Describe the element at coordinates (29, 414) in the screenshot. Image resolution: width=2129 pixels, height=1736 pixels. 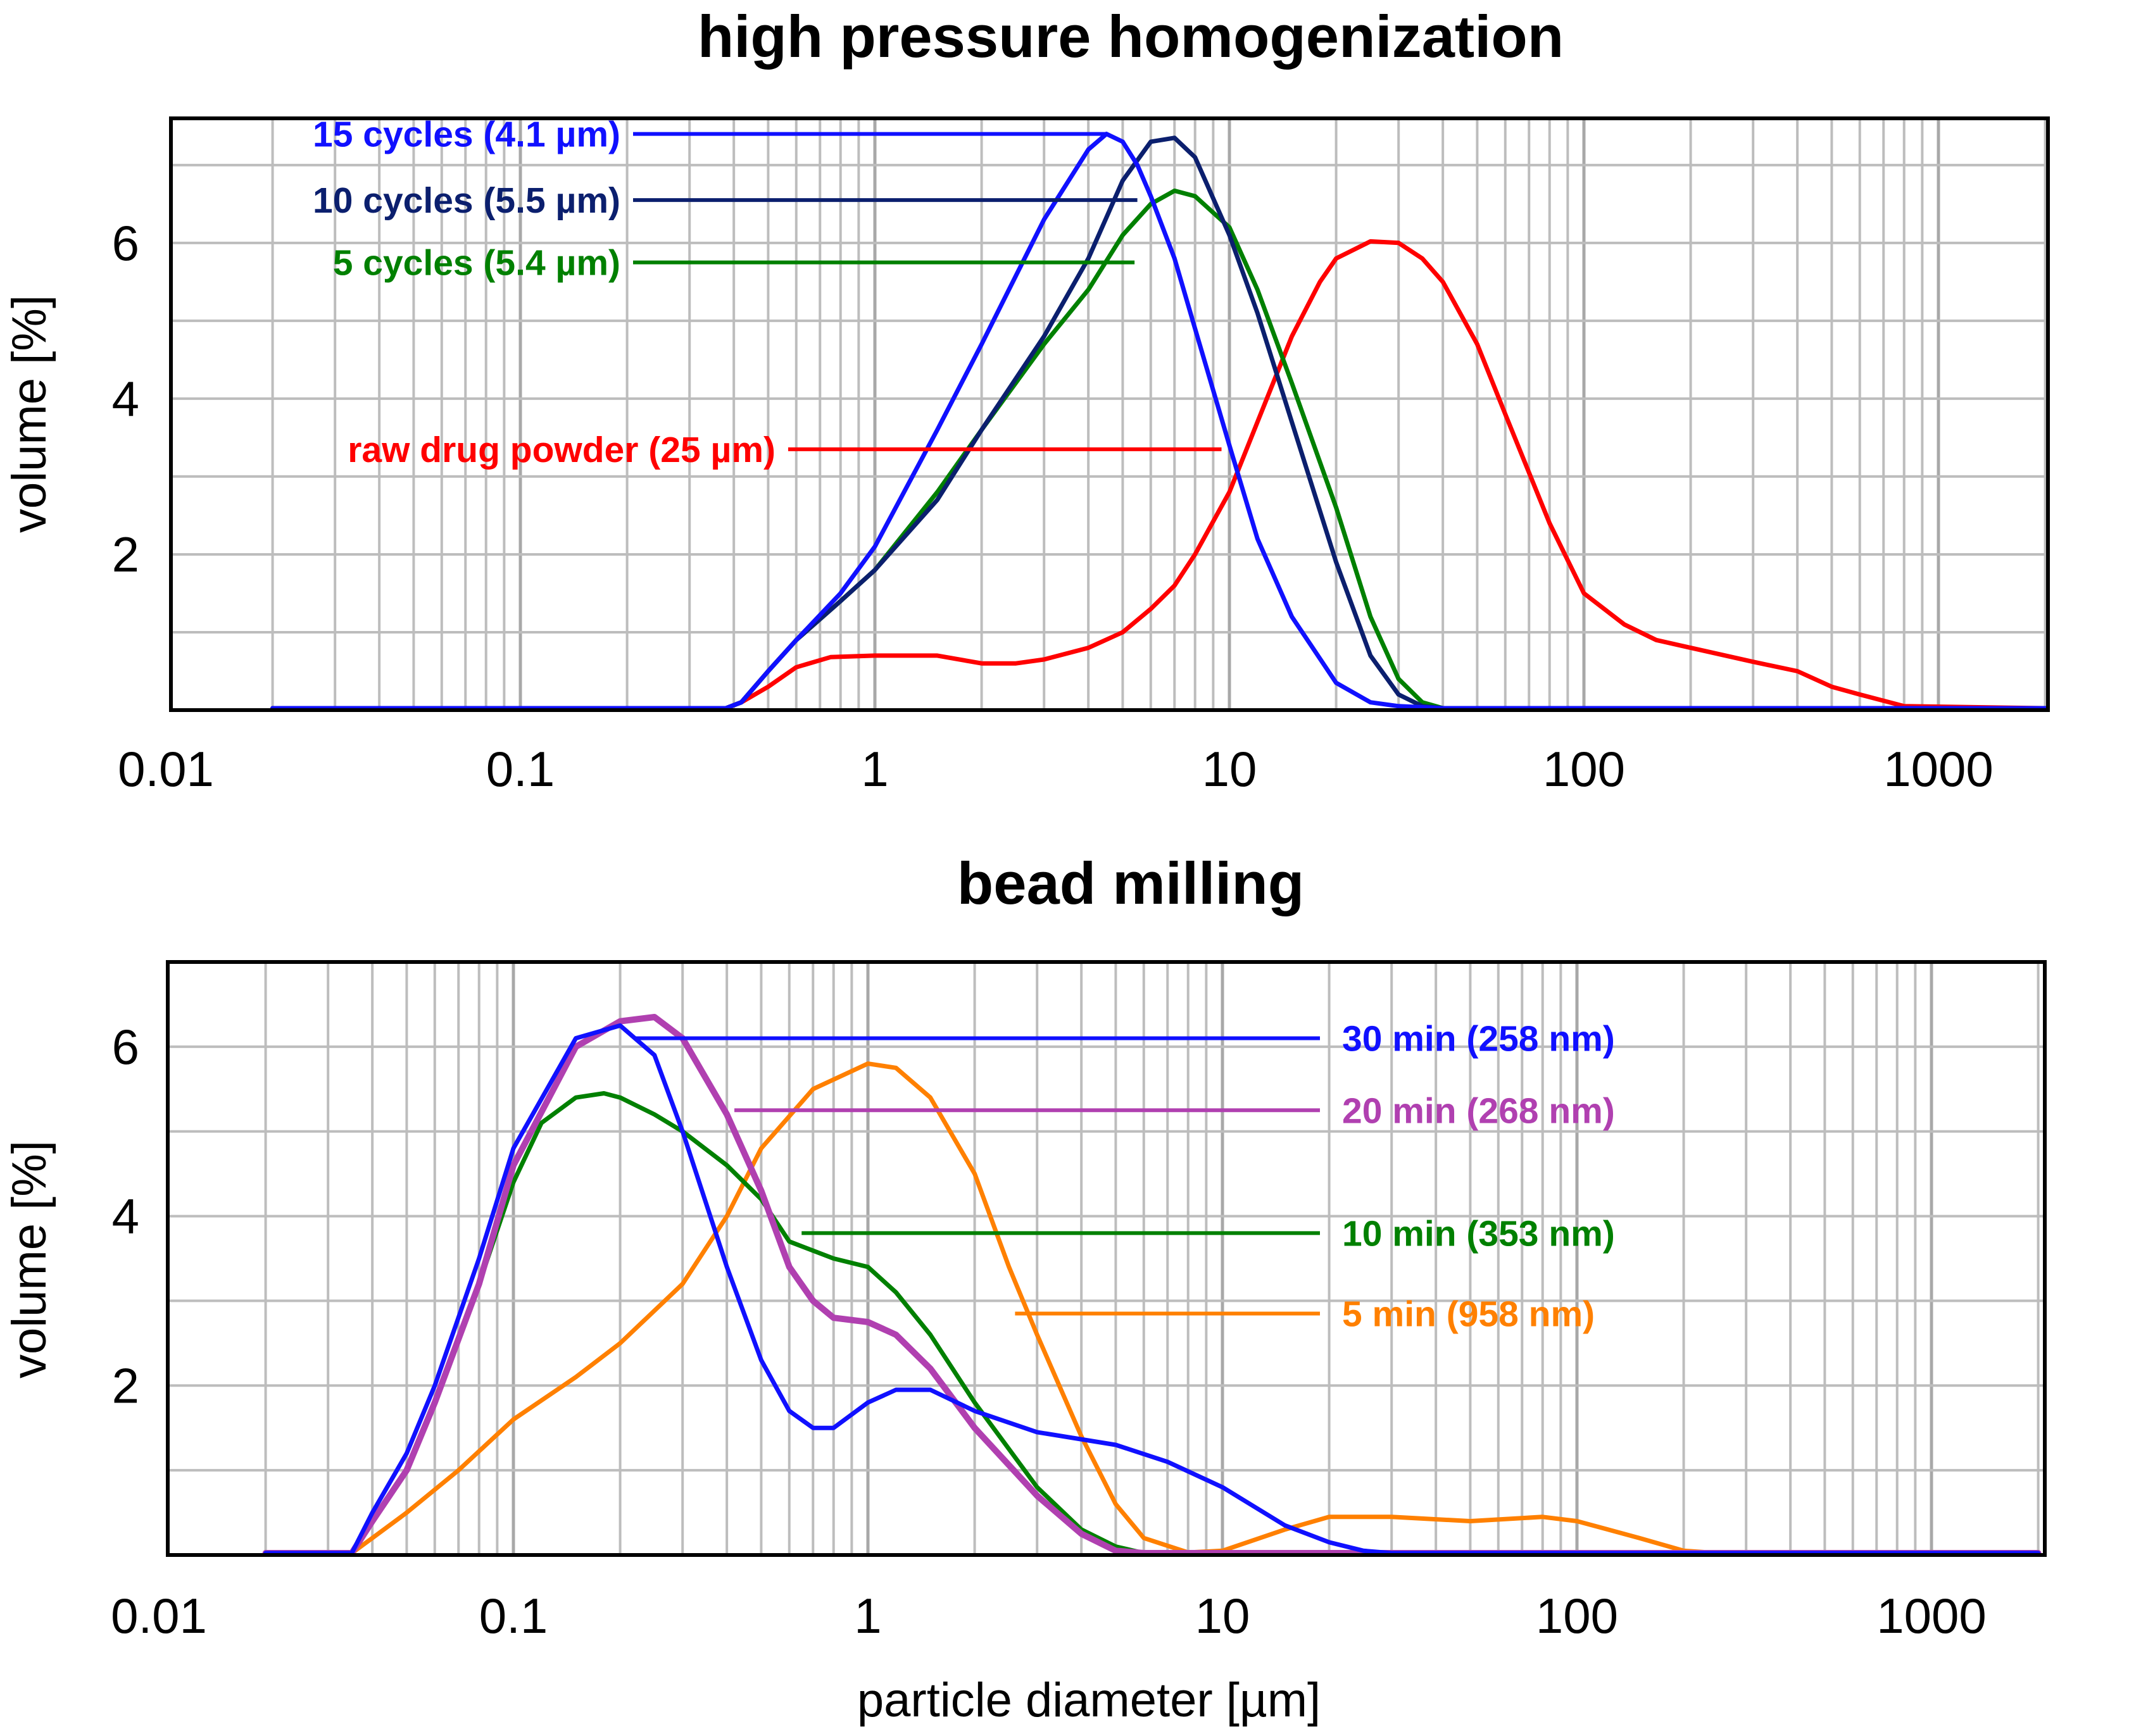
I see `chart-hph-y-axis-label: volume [%]` at that location.